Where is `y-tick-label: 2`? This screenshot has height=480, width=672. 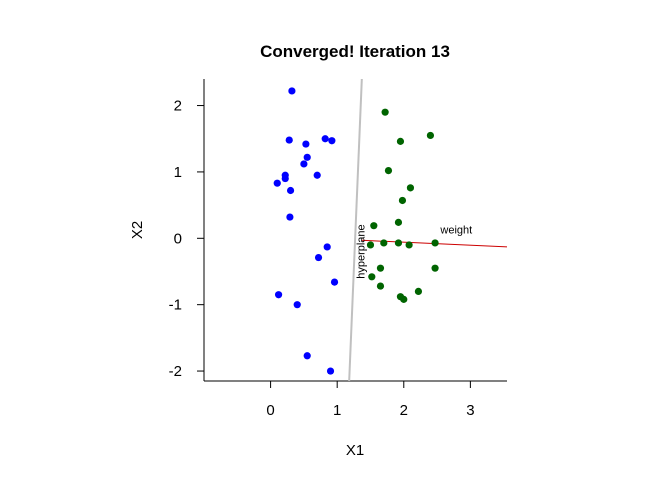
y-tick-label: 2 is located at coordinates (178, 106).